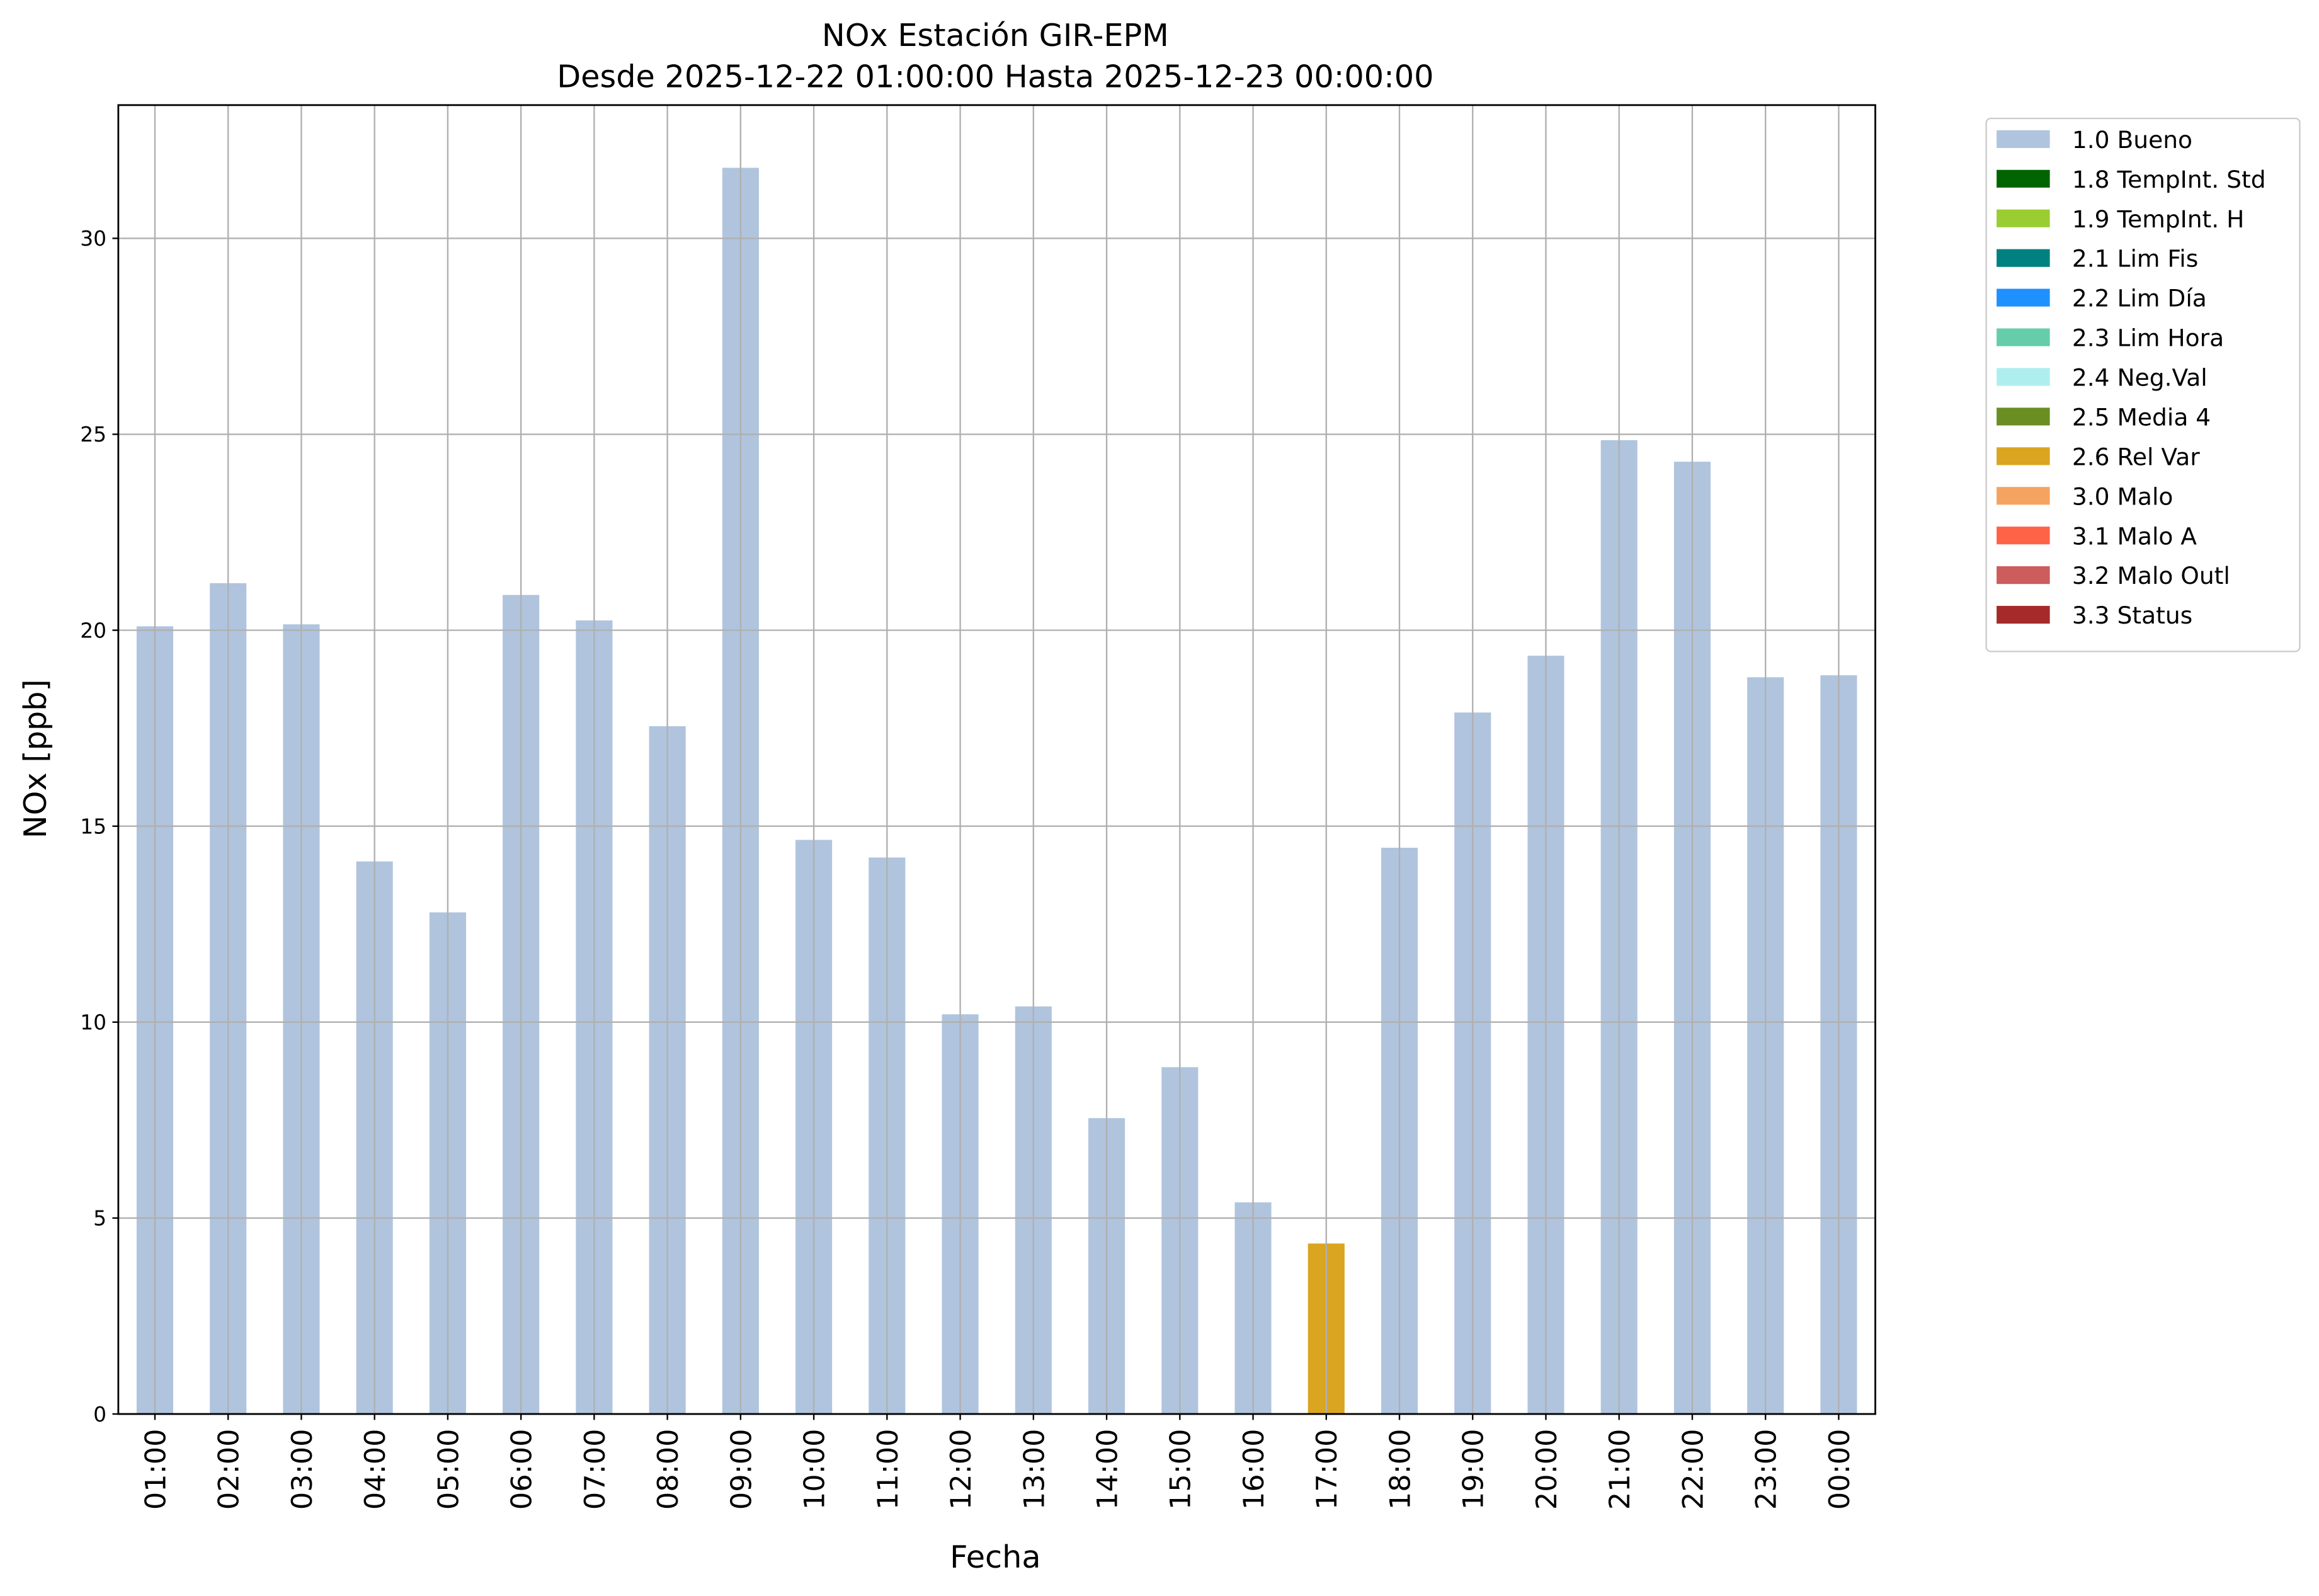 Image resolution: width=2319 pixels, height=1596 pixels. What do you see at coordinates (1620, 1469) in the screenshot?
I see `x-tick-label: 21:00` at bounding box center [1620, 1469].